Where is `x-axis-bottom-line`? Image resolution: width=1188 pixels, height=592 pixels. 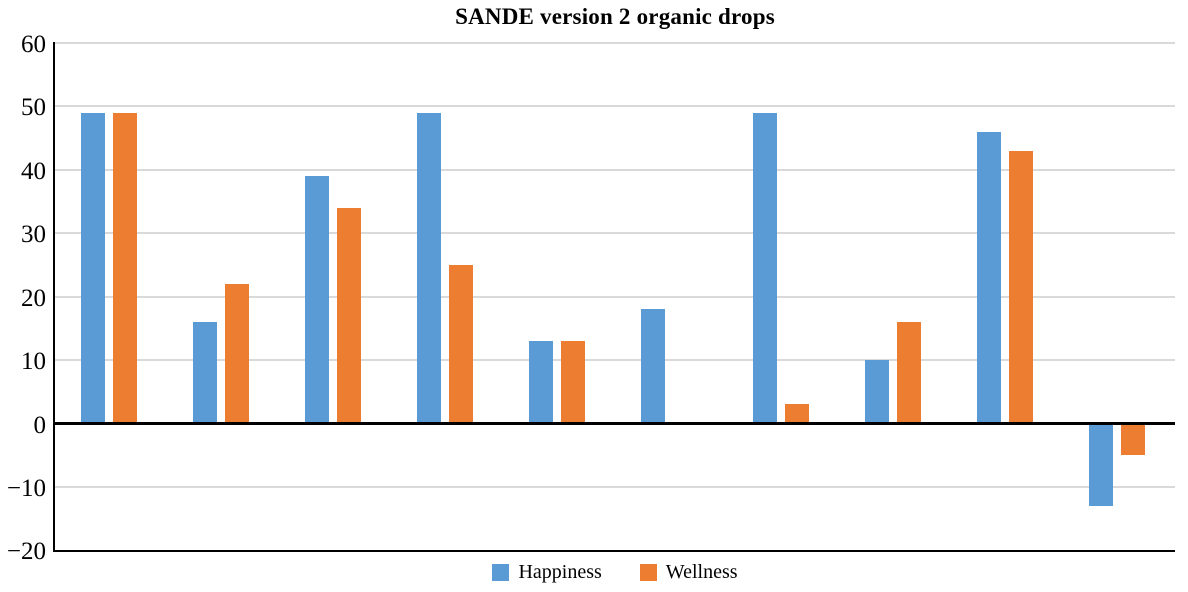 x-axis-bottom-line is located at coordinates (615, 550).